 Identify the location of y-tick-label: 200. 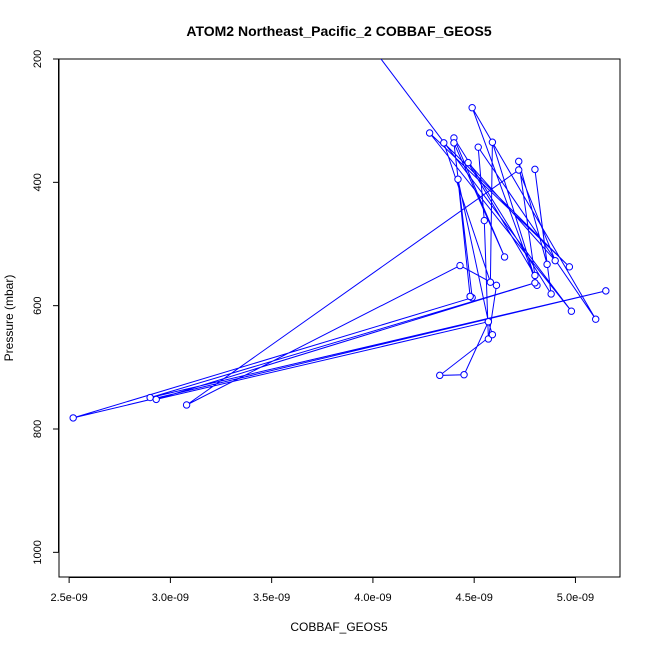
(38, 59).